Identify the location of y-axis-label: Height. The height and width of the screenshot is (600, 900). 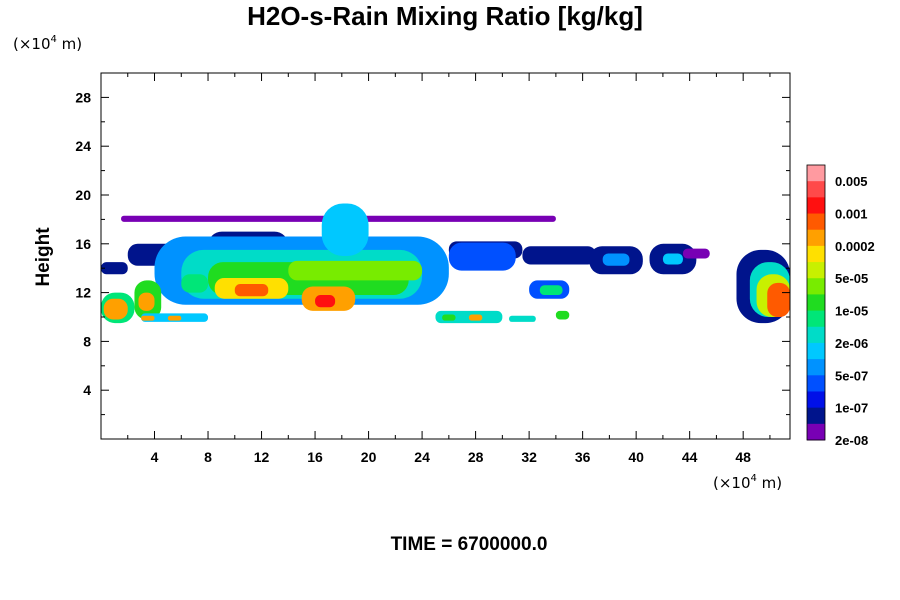
(43, 257).